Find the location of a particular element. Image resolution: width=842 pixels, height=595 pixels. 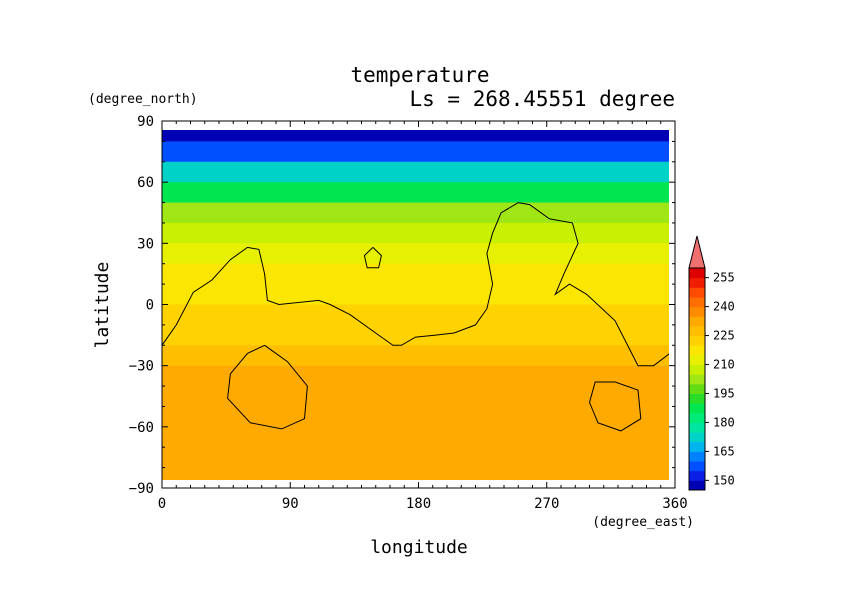

y-tick-label: 0 is located at coordinates (150, 306).